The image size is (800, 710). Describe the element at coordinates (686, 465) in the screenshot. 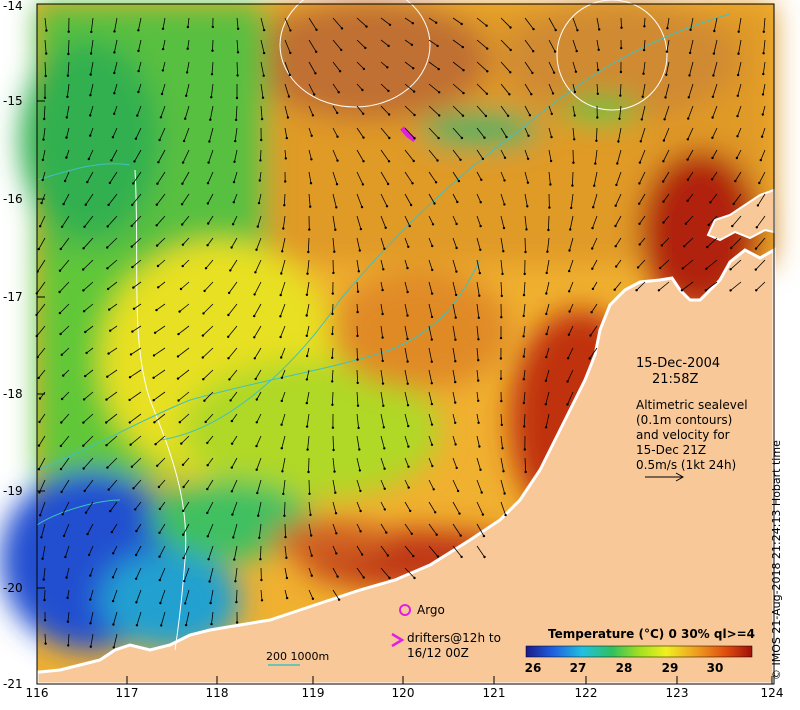

I see `altimetry-text-5: 0.5m/s (1kt 24h)` at that location.